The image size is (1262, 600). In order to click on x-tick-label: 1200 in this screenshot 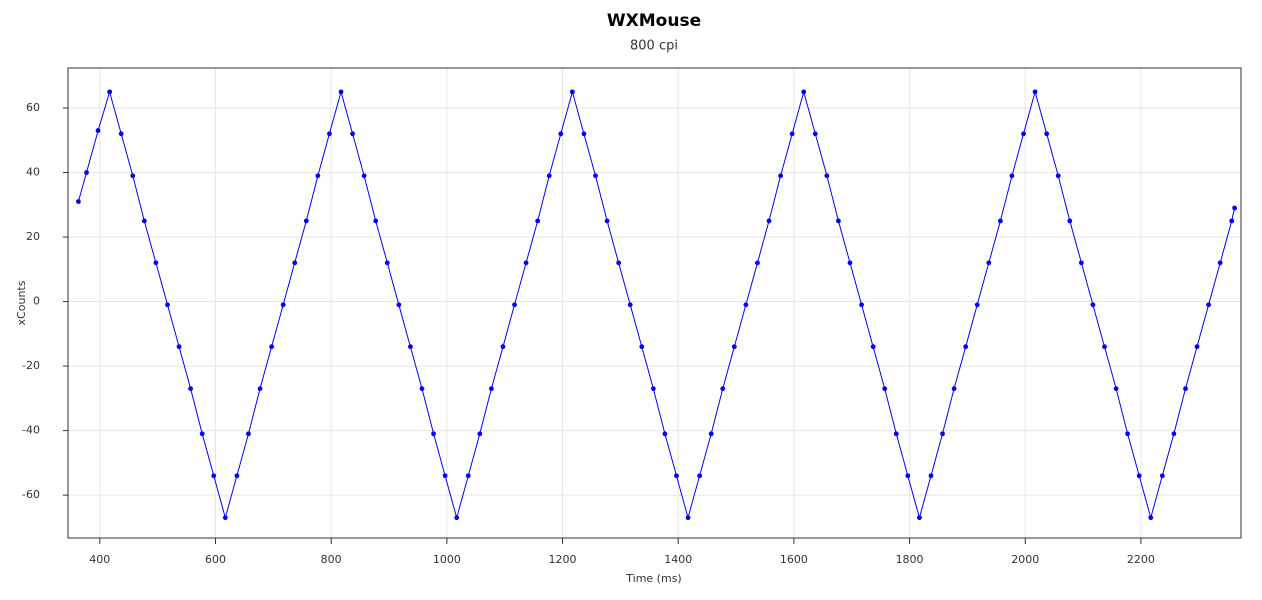, I will do `click(563, 559)`.